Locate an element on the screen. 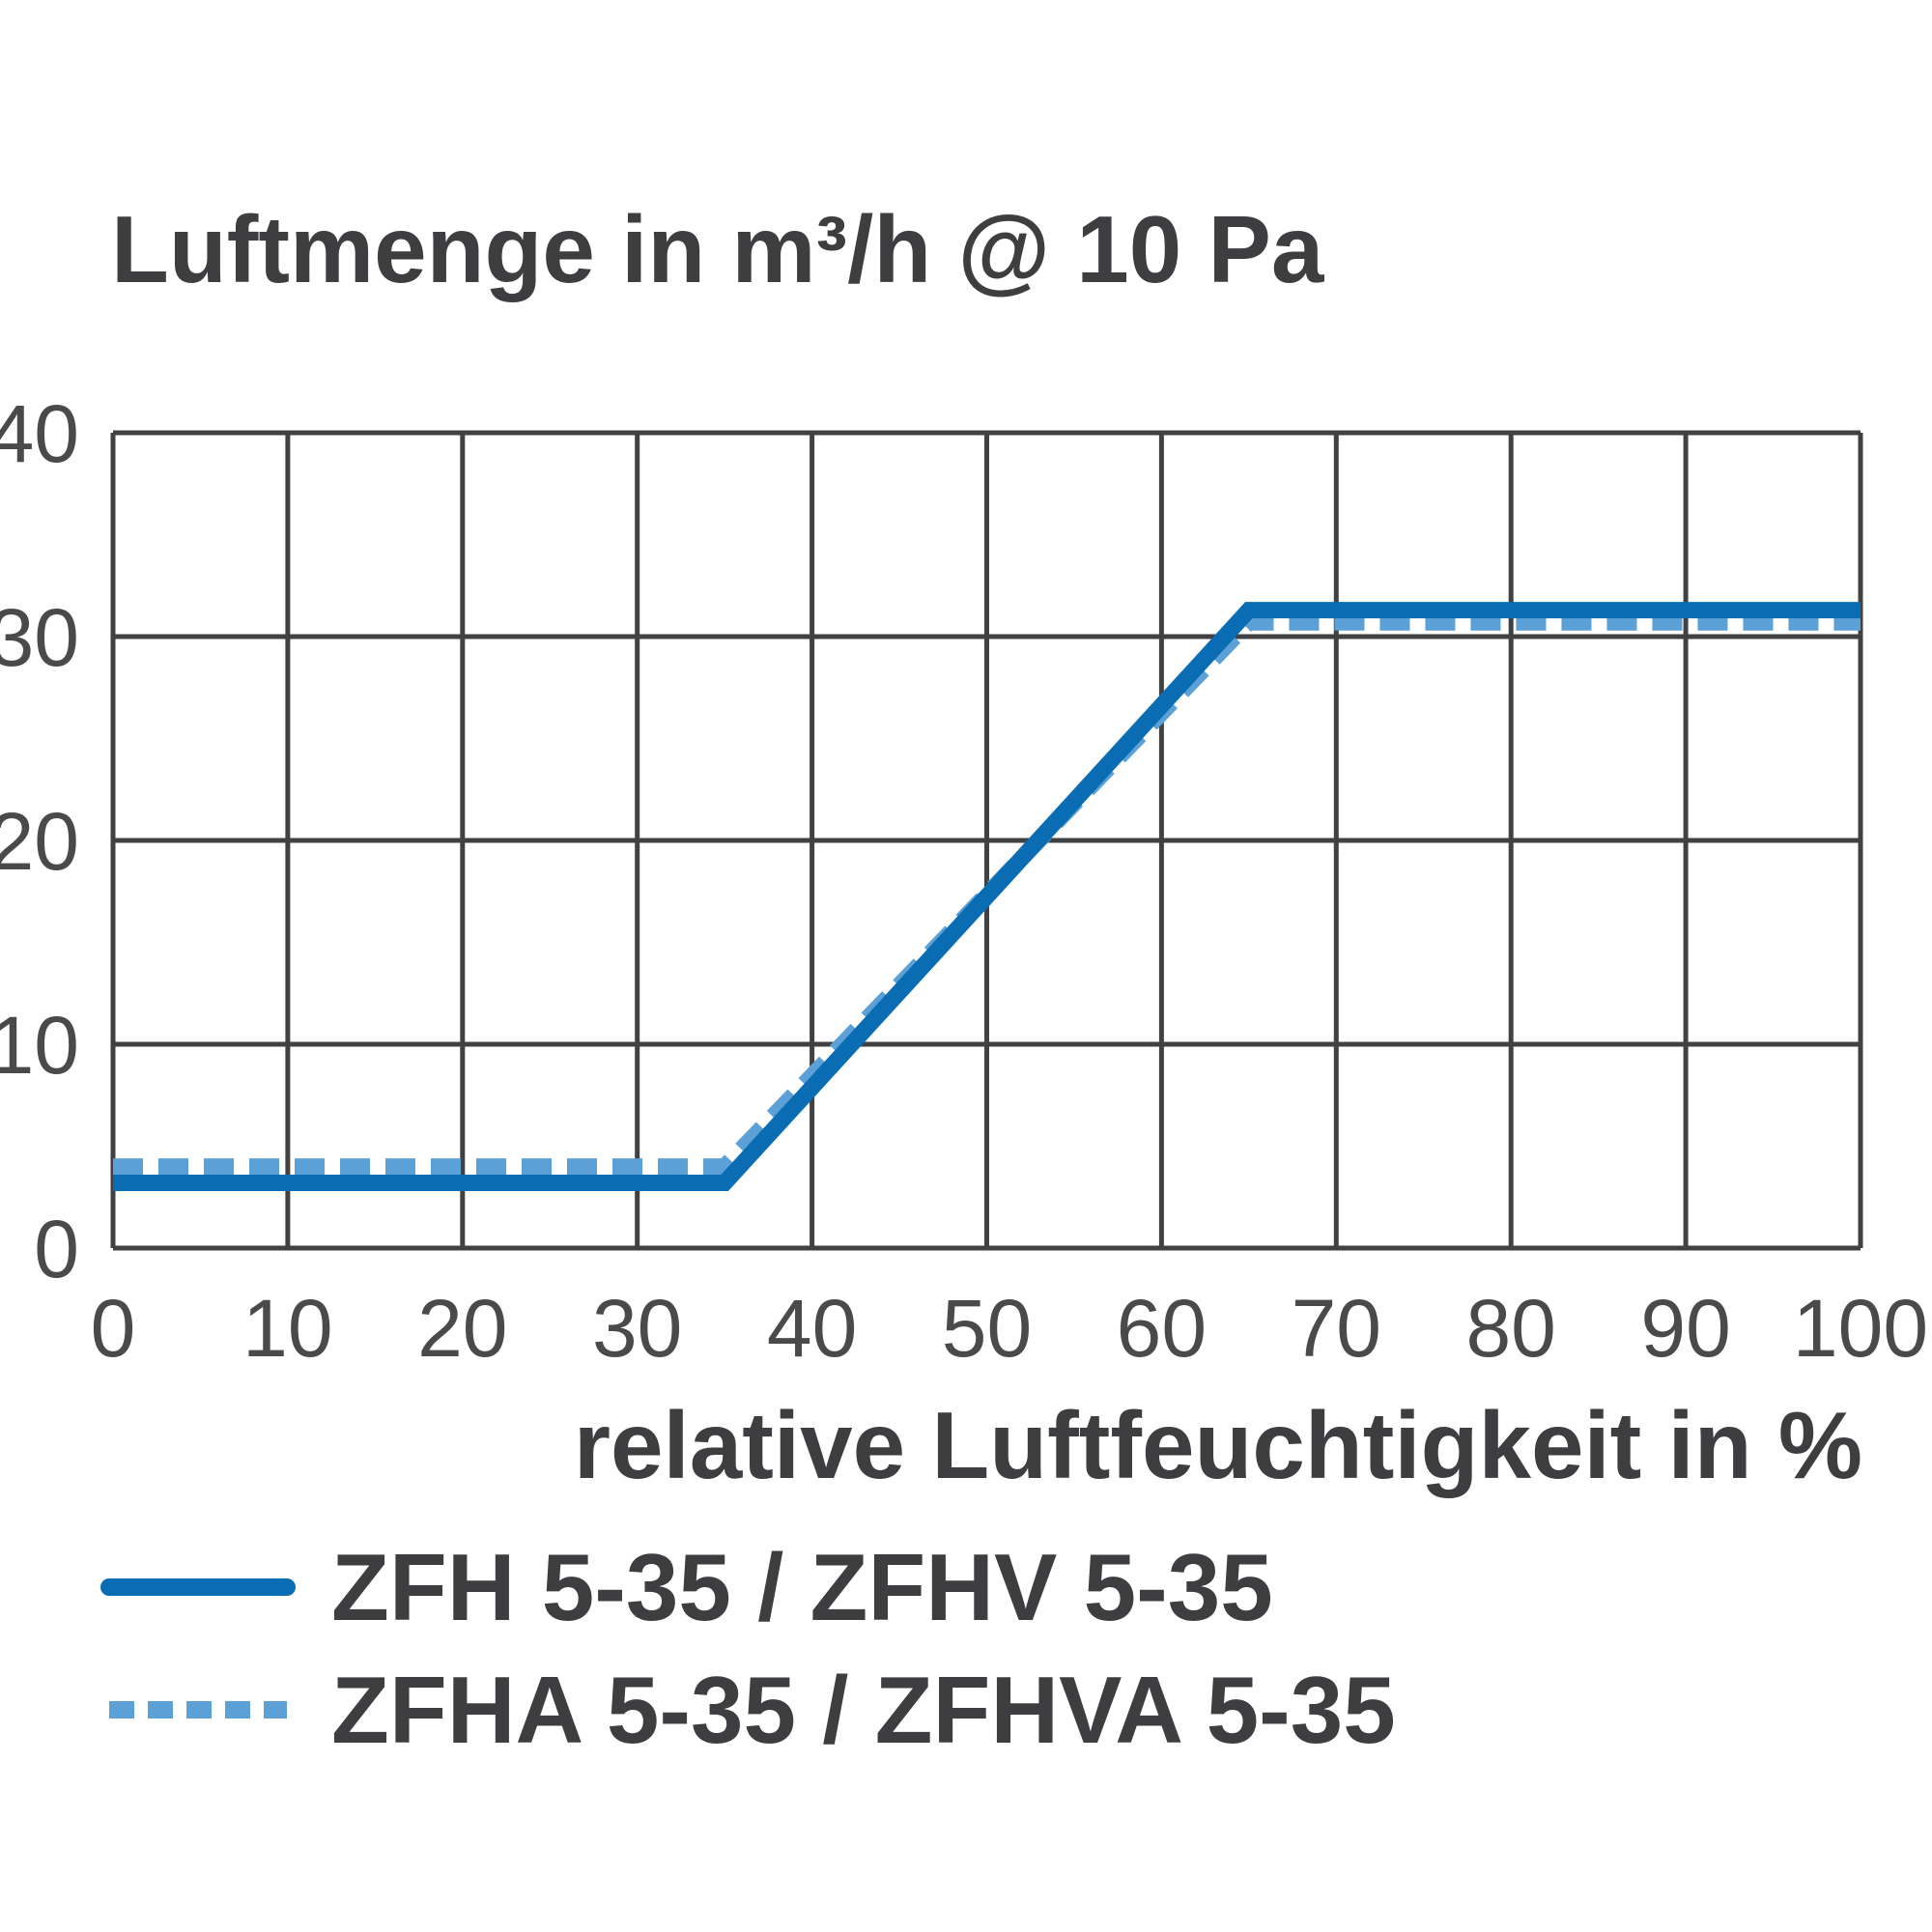  x-tick-label: 40 is located at coordinates (812, 1328).